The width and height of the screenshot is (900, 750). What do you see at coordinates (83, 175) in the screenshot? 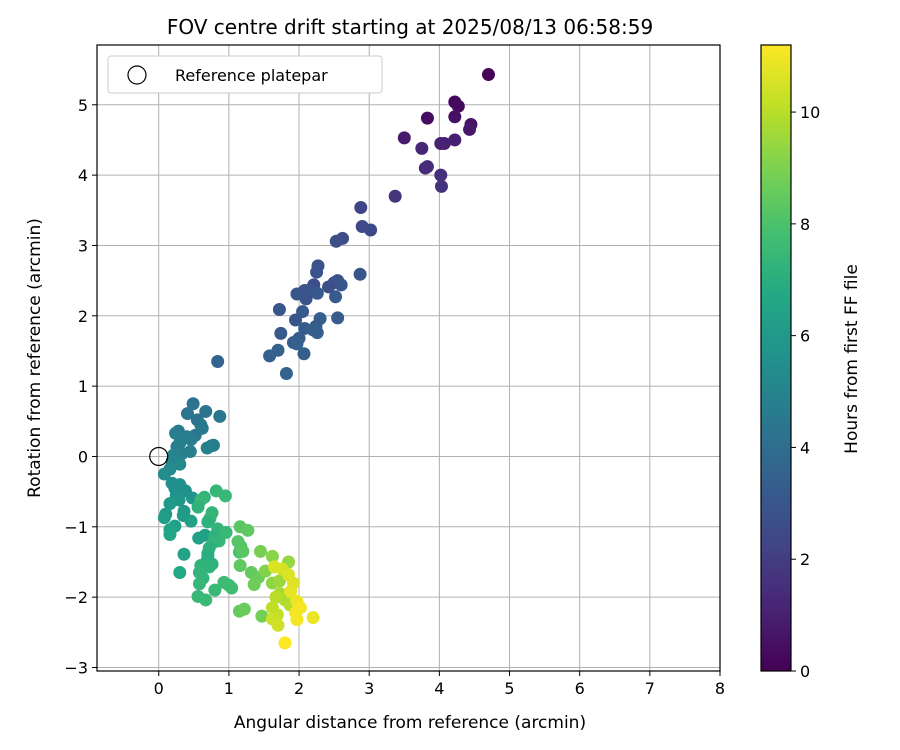
I see `y-tick-label: 4` at bounding box center [83, 175].